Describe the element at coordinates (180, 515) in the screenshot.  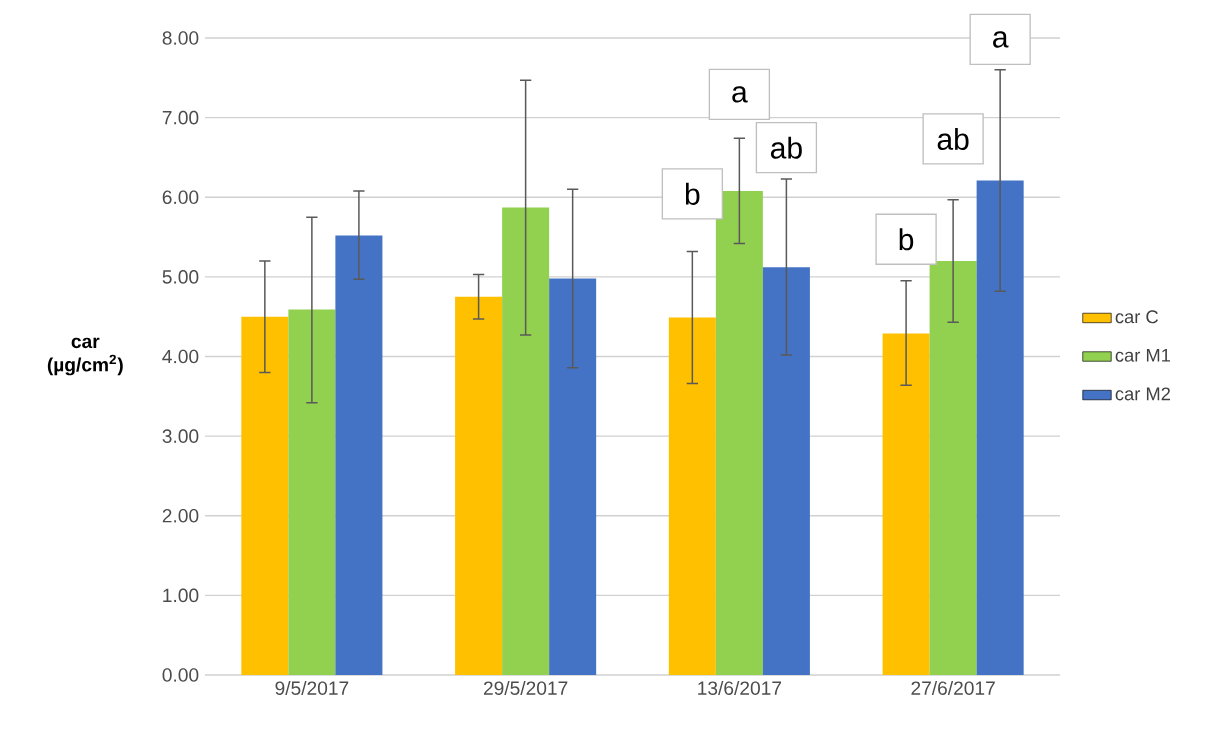
I see `y-tick-label: 2.00` at that location.